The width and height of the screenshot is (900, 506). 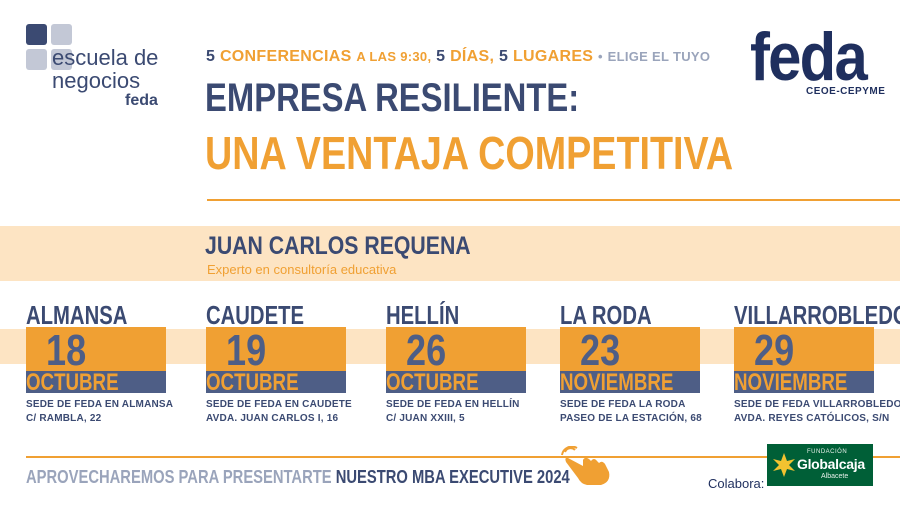 What do you see at coordinates (553, 200) in the screenshot?
I see `divider` at bounding box center [553, 200].